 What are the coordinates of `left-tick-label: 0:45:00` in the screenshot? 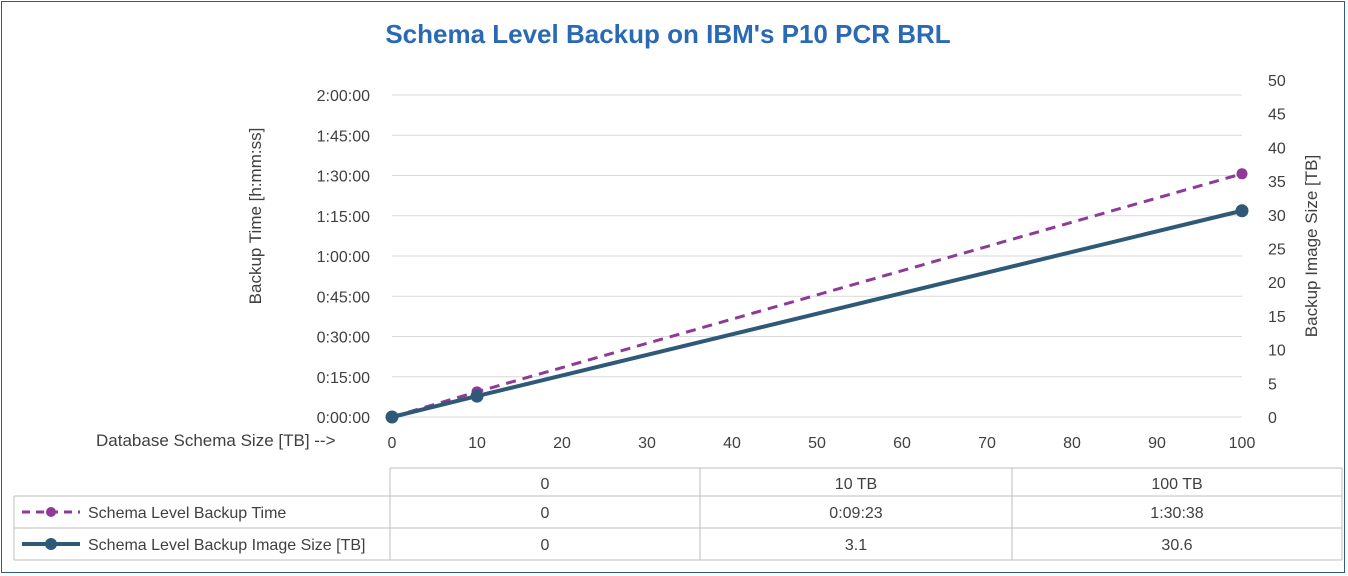 It's located at (343, 297).